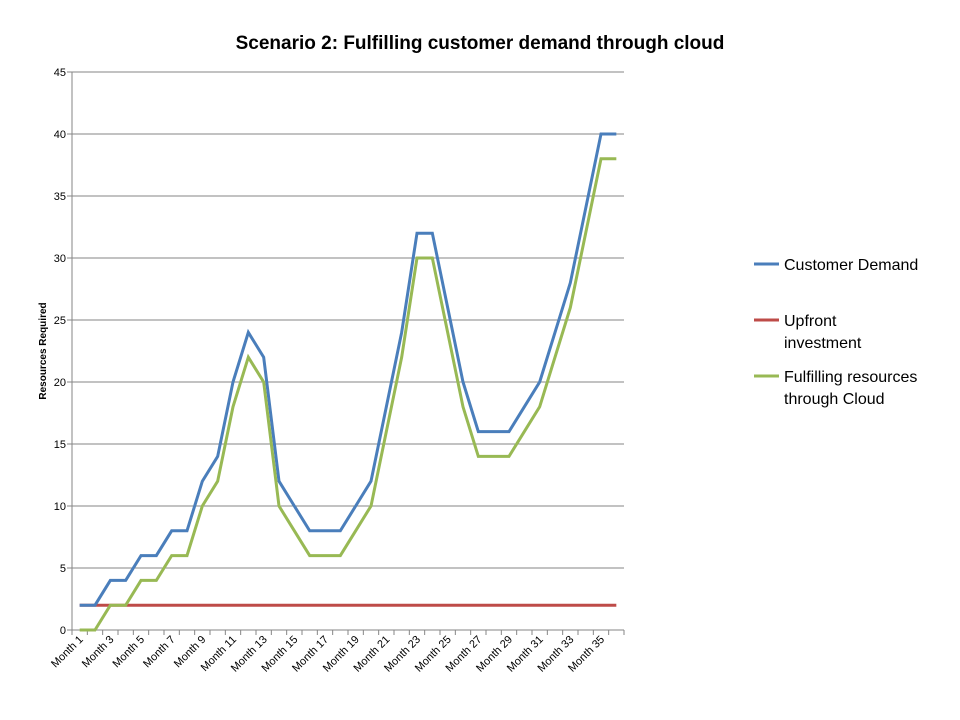 The height and width of the screenshot is (720, 960). I want to click on y-tick-label: 0, so click(63, 631).